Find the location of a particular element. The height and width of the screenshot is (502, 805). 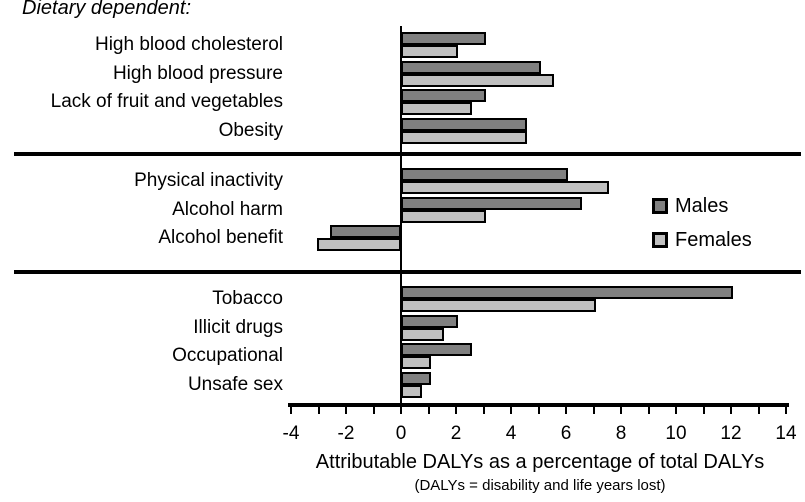

x-axis-tick-label: 2 is located at coordinates (456, 433).